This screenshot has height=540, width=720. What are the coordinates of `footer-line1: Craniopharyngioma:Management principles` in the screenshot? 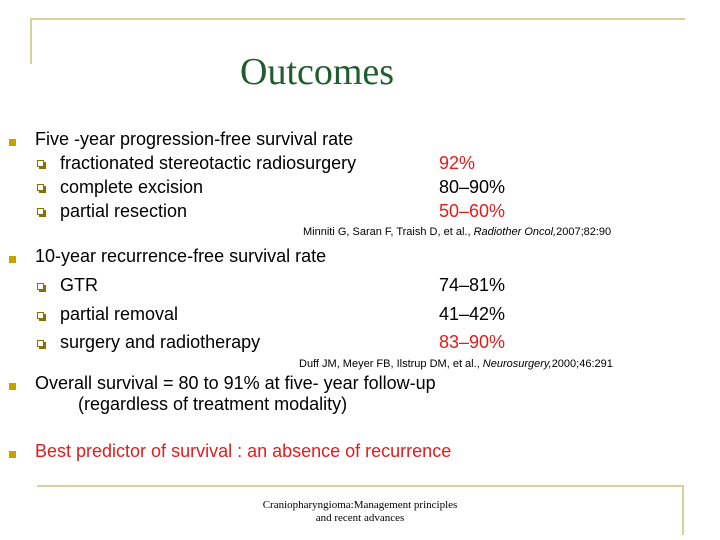 It's located at (360, 505).